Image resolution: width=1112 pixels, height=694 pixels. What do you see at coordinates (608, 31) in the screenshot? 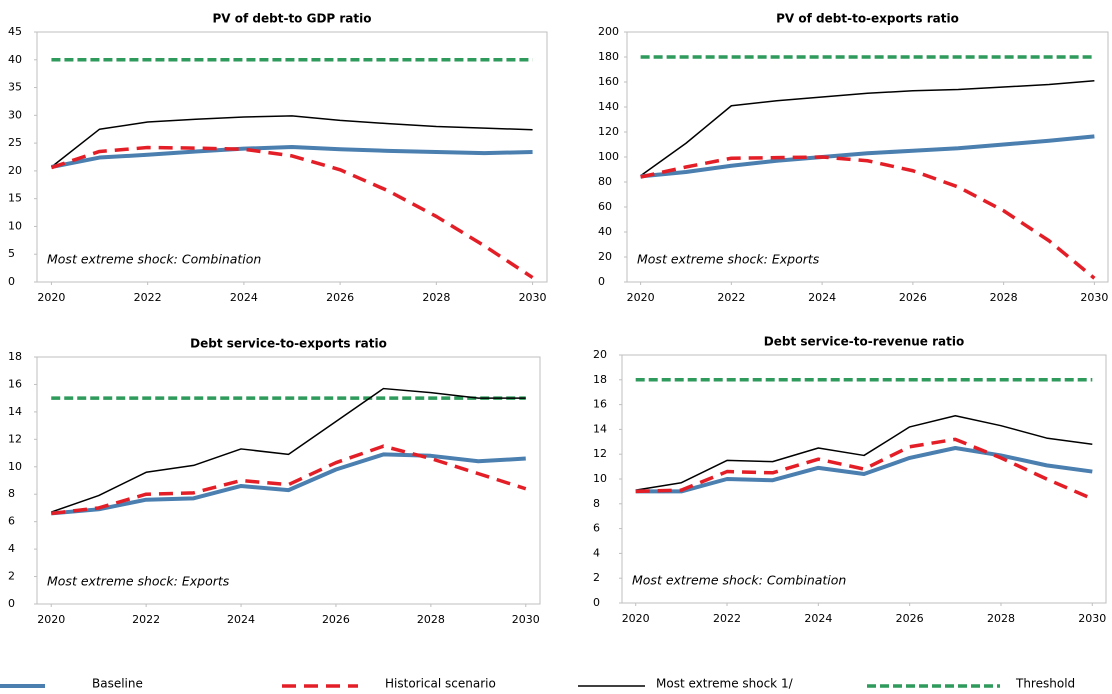
I see `y-tick-label: 200` at bounding box center [608, 31].